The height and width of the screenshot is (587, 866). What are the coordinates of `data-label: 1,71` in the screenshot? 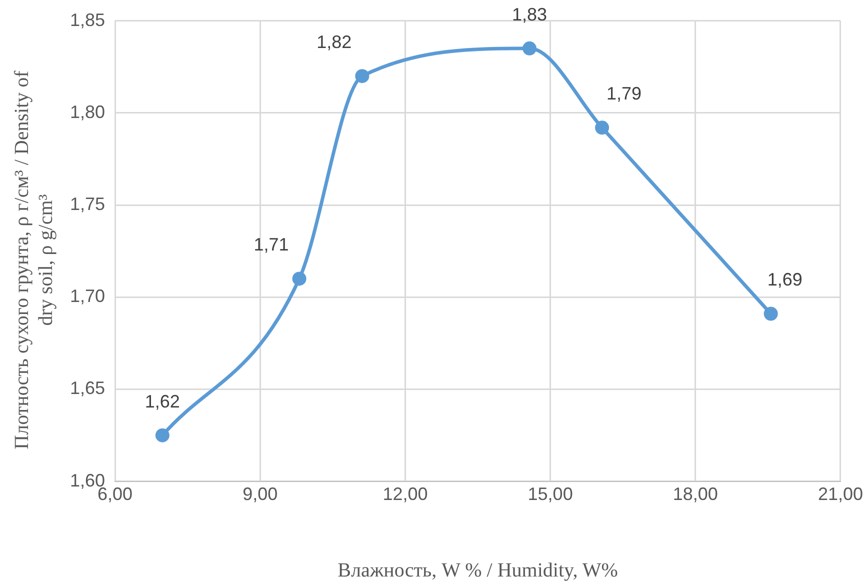 It's located at (271, 244).